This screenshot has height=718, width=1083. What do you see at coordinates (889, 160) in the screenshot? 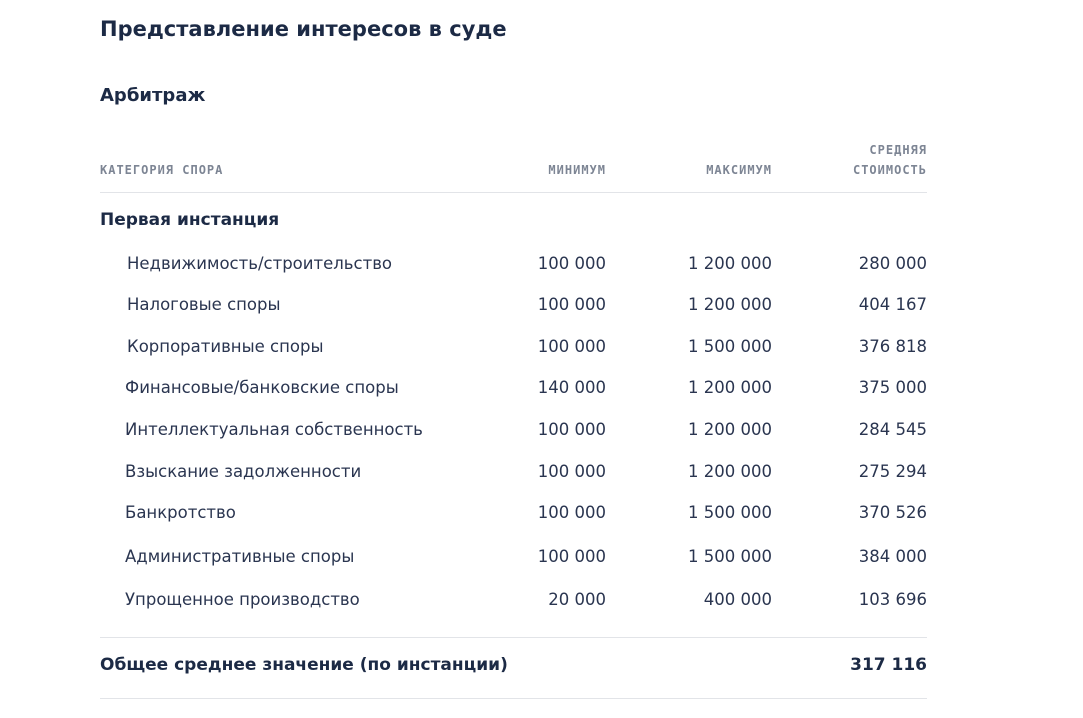
I see `column-header: СРЕДНЯЯ СТОИМОСТЬ` at bounding box center [889, 160].